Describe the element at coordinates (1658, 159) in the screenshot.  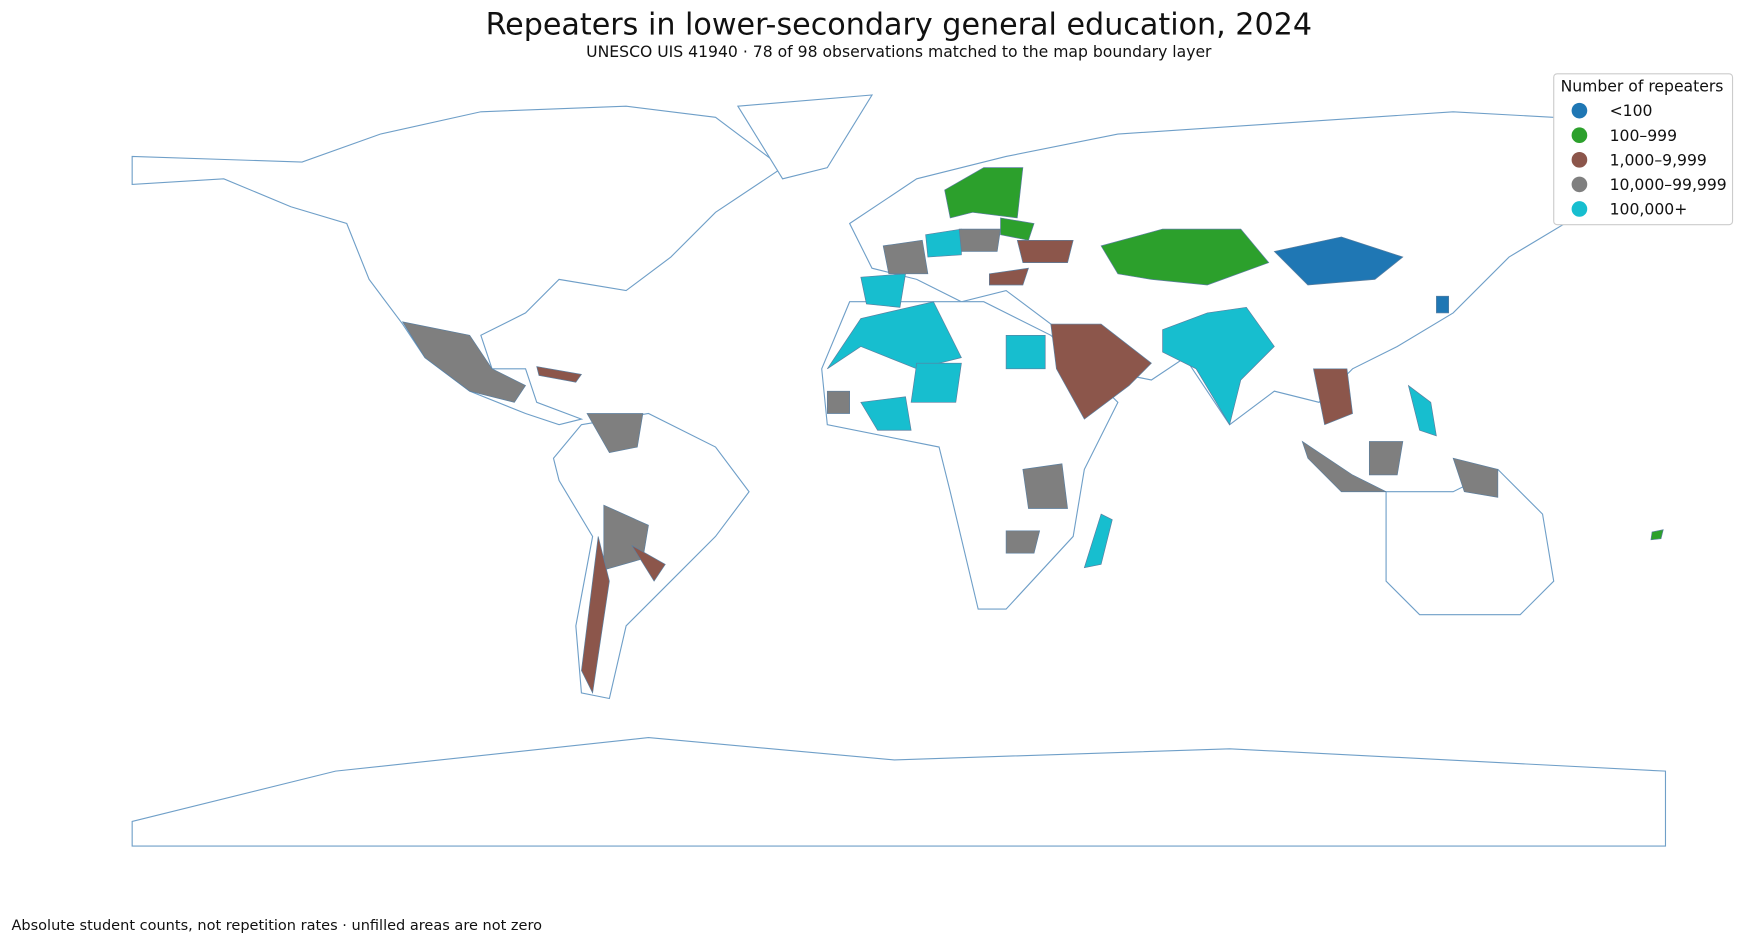
I see `legend-label: 1,000–9,999` at that location.